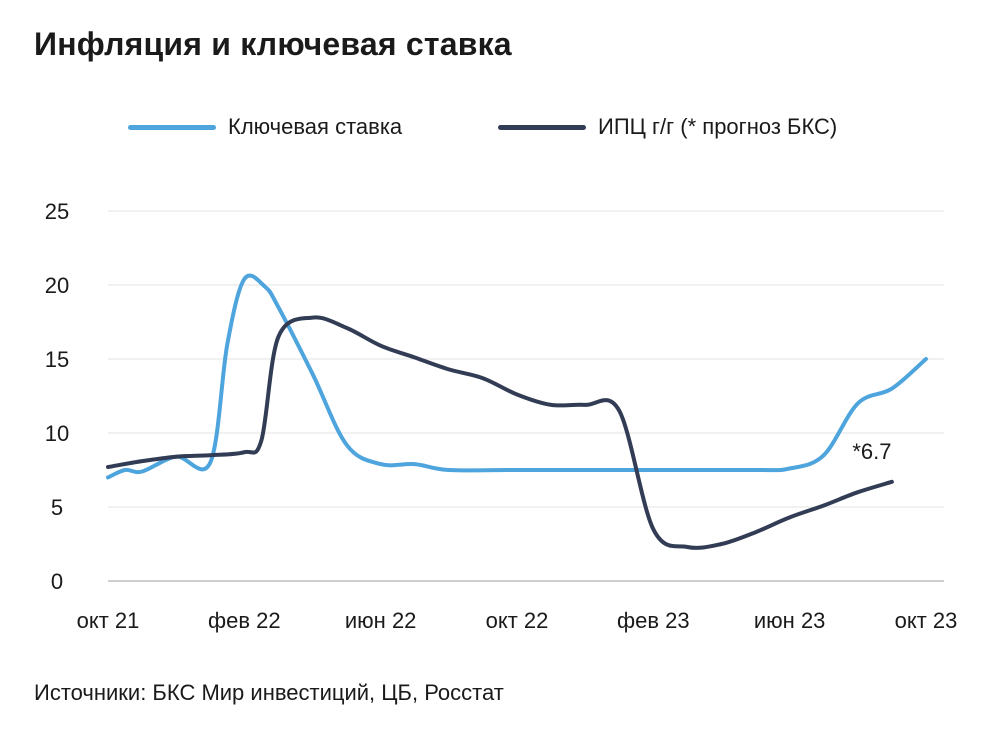  What do you see at coordinates (57, 211) in the screenshot?
I see `y-tick-label: 25` at bounding box center [57, 211].